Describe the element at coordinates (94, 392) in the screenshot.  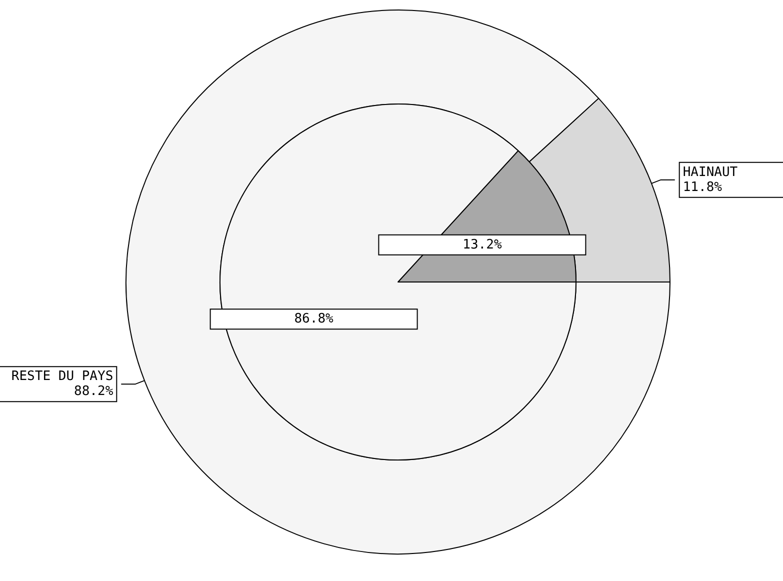
I see `data-label: 88.2%` at that location.